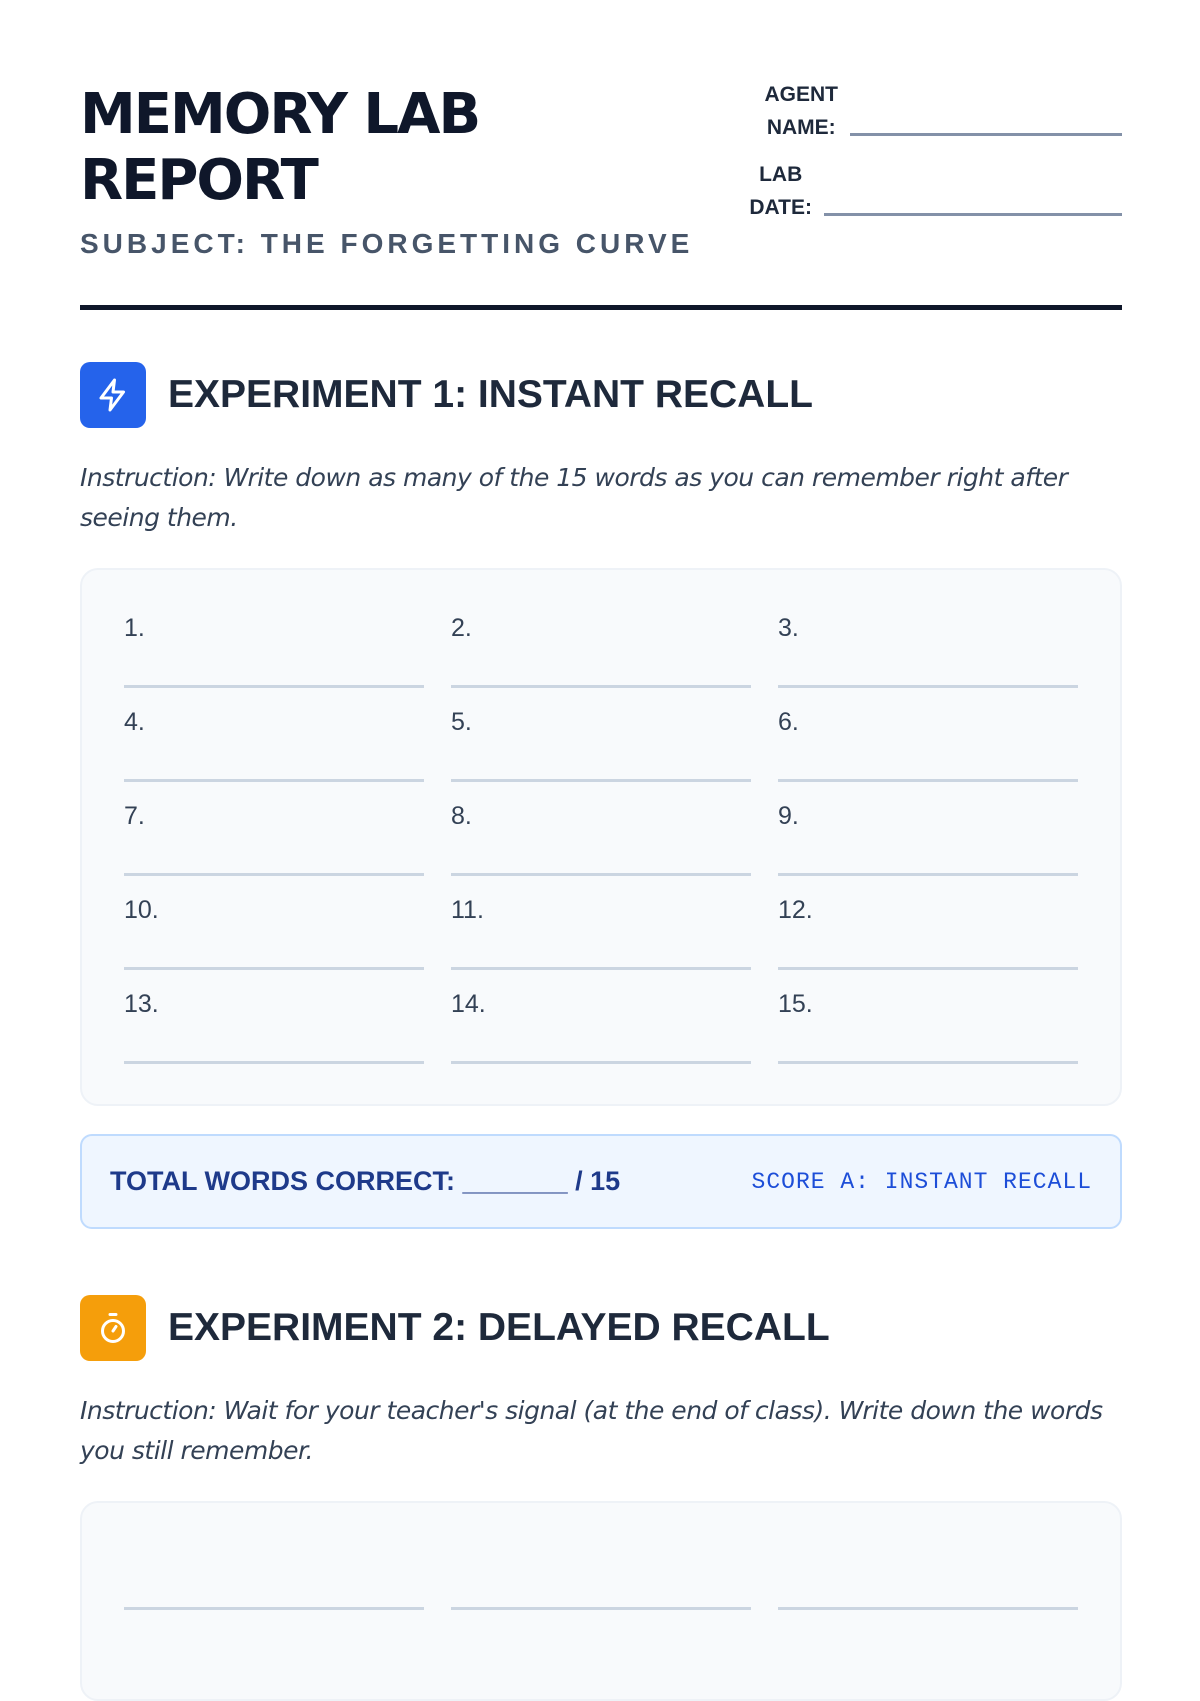 This screenshot has height=1701, width=1200. I want to click on lab-date-line, so click(973, 214).